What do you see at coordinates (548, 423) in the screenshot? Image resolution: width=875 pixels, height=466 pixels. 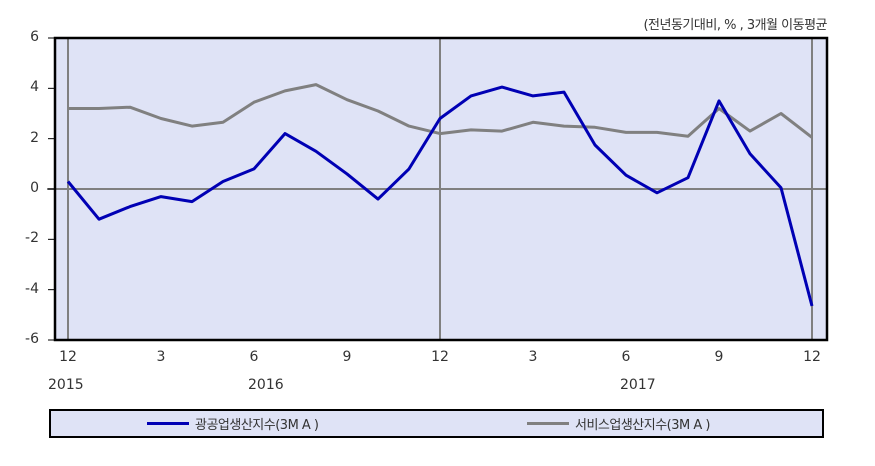 I see `legend-swatch-gray-line-icon` at bounding box center [548, 423].